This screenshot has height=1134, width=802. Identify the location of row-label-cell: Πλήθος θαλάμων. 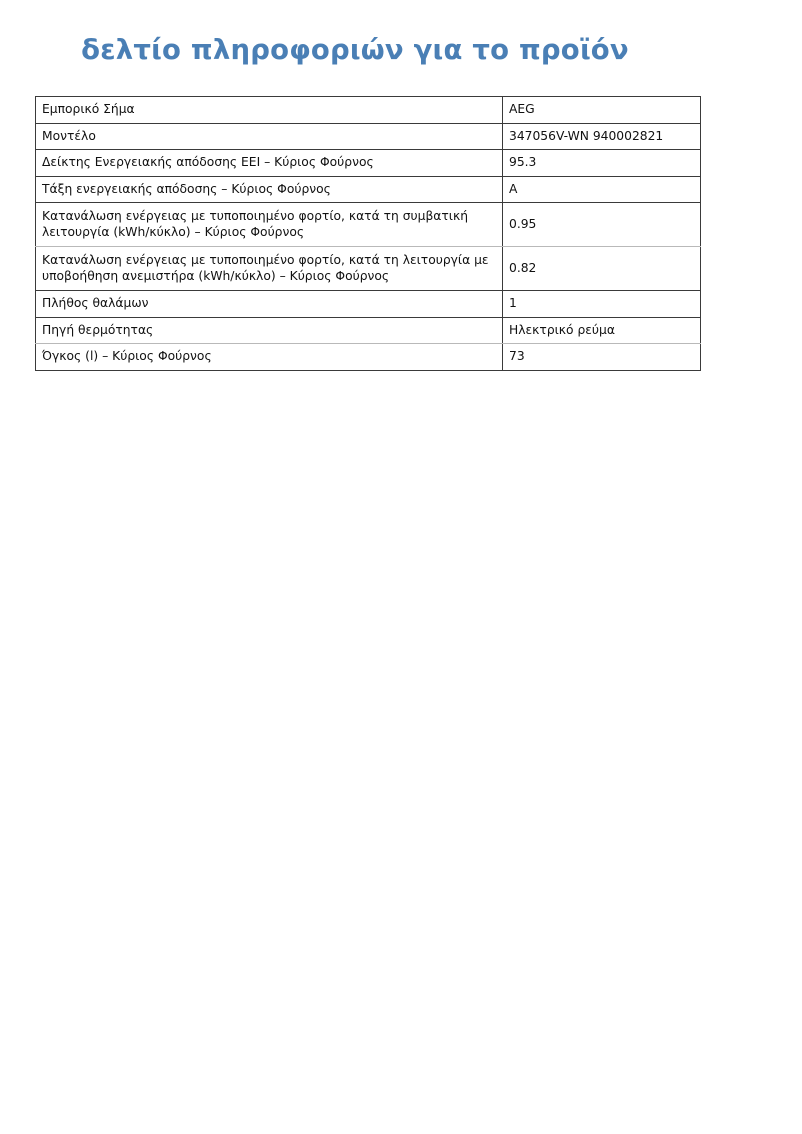
(269, 304).